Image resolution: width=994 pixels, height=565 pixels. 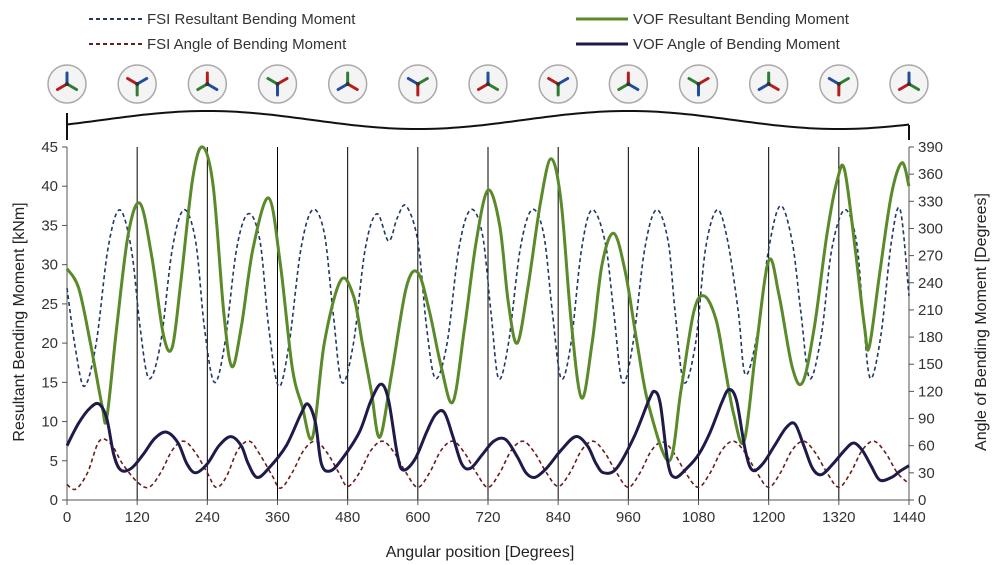 What do you see at coordinates (49, 343) in the screenshot?
I see `y-tick-label-20: 20` at bounding box center [49, 343].